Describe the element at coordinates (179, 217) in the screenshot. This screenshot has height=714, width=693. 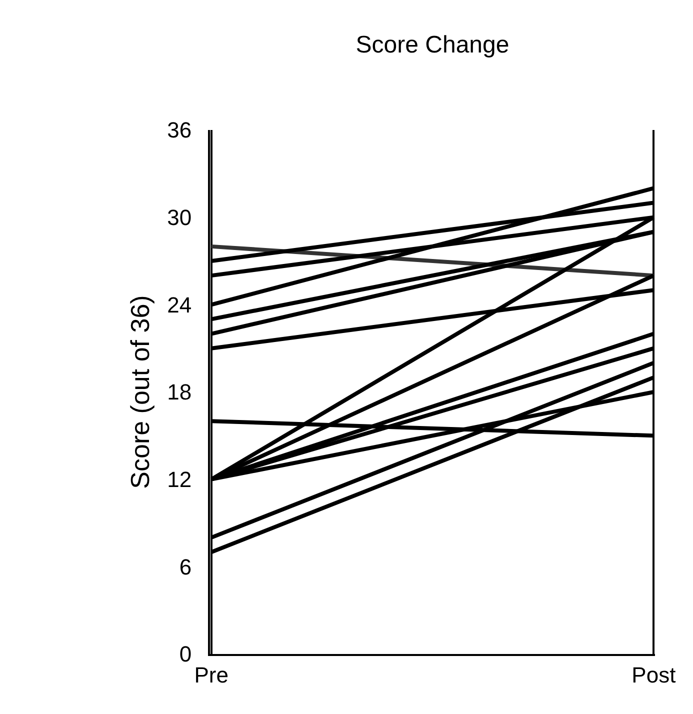
I see `y-tick-label: 30` at that location.